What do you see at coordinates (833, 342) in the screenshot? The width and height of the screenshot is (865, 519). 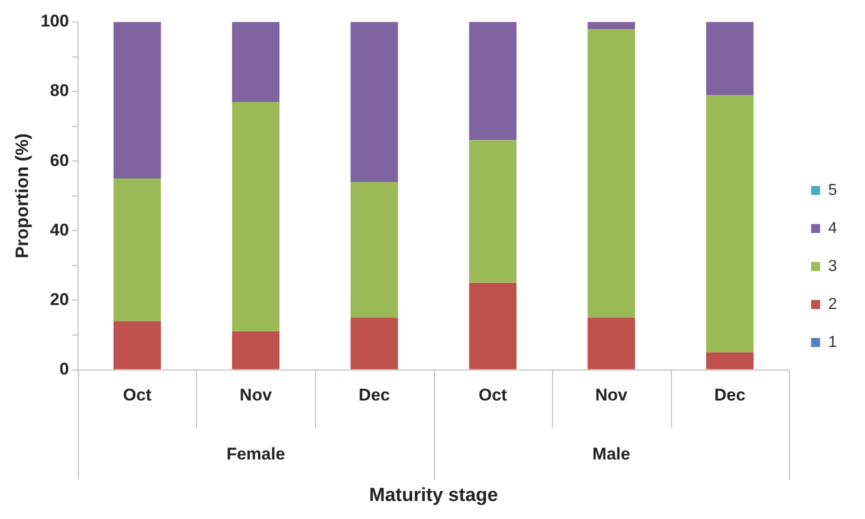 I see `legend-label: 1` at bounding box center [833, 342].